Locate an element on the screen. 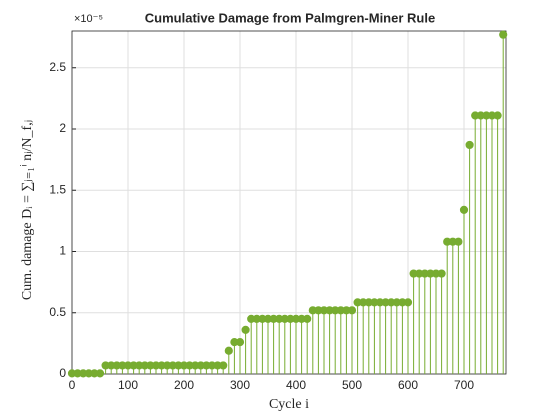 Image resolution: width=560 pixels, height=420 pixels. y-axis-label: Cum. damage Dᵢ = ∑ⱼ₌₁ⁱ nⱼ/N_f,ⱼ is located at coordinates (27, 210).